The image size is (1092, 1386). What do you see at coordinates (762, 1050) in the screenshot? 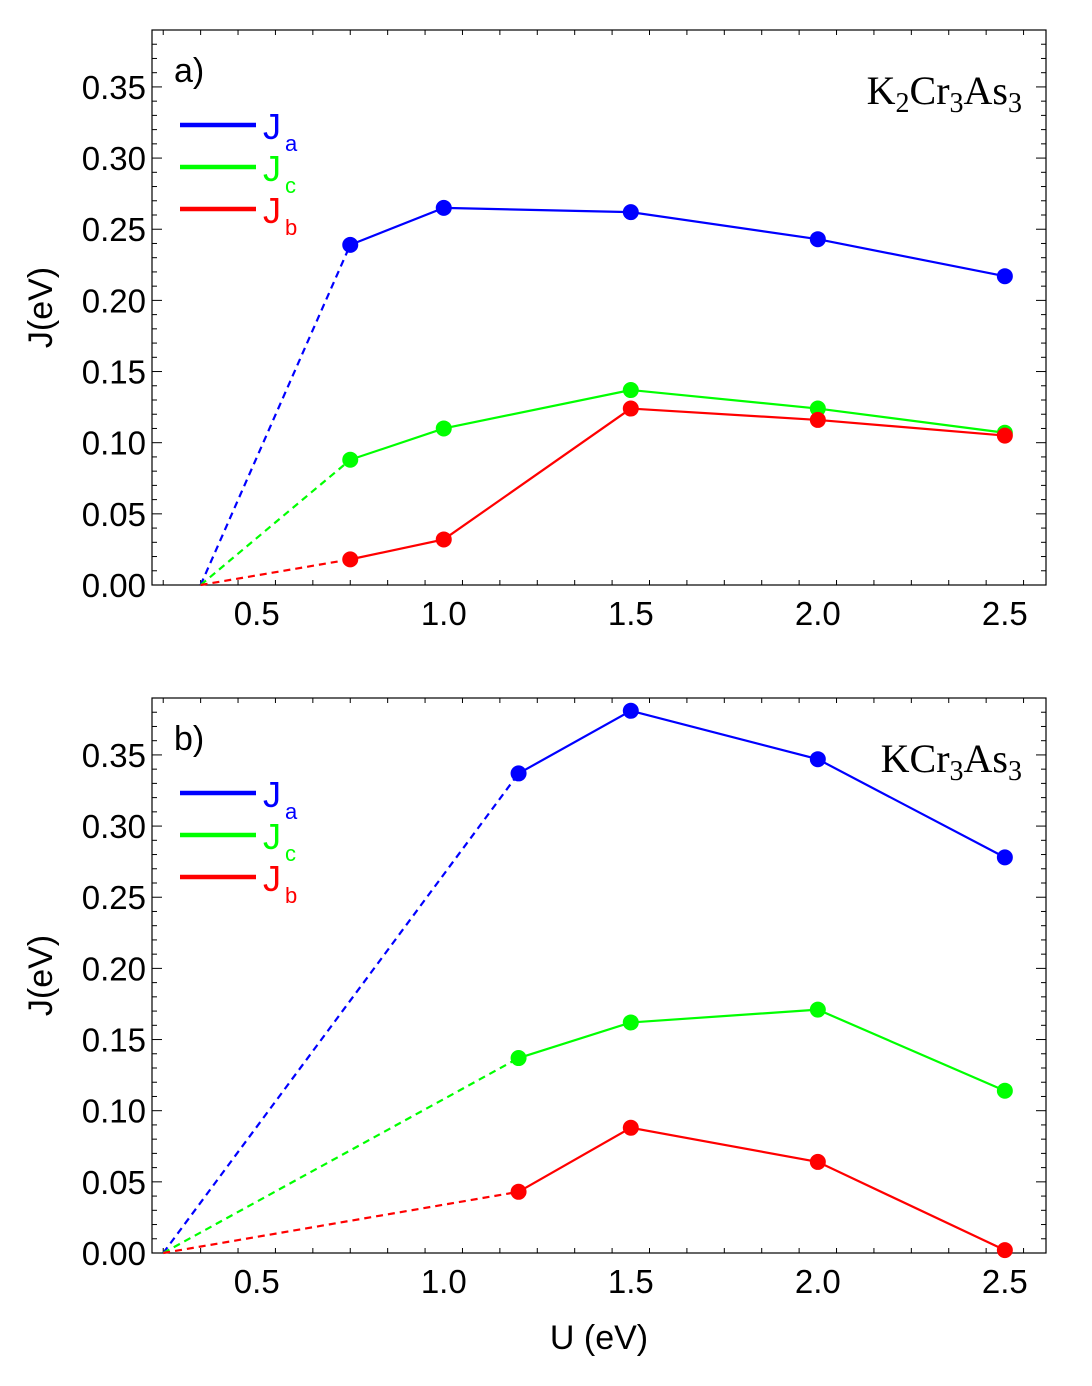
I see `series-line-c` at bounding box center [762, 1050].